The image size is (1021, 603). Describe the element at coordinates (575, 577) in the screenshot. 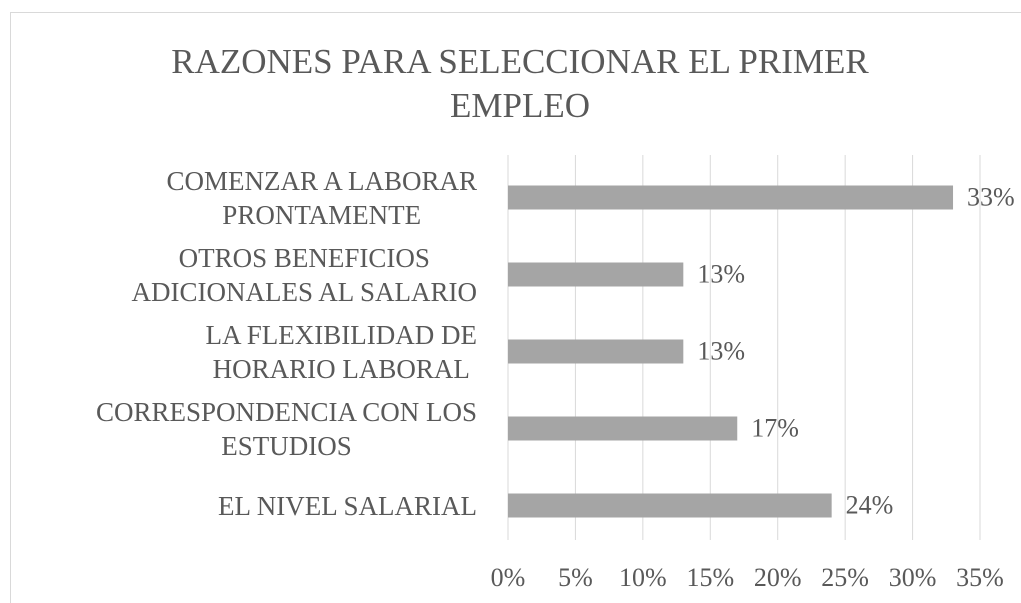

I see `x-tick-label: 5%` at that location.